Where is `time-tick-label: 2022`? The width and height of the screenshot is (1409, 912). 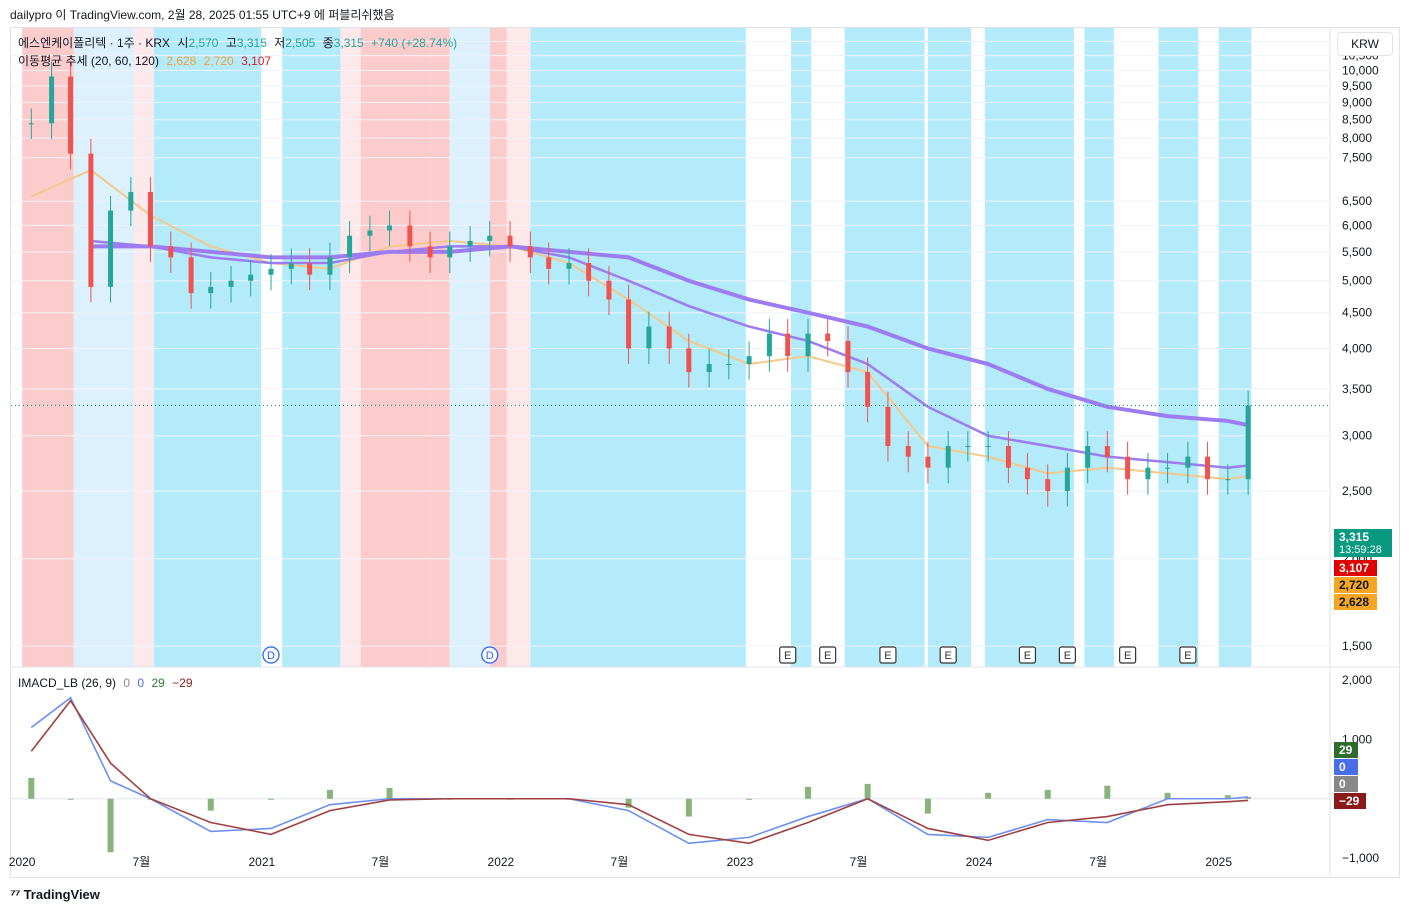
time-tick-label: 2022 is located at coordinates (501, 862).